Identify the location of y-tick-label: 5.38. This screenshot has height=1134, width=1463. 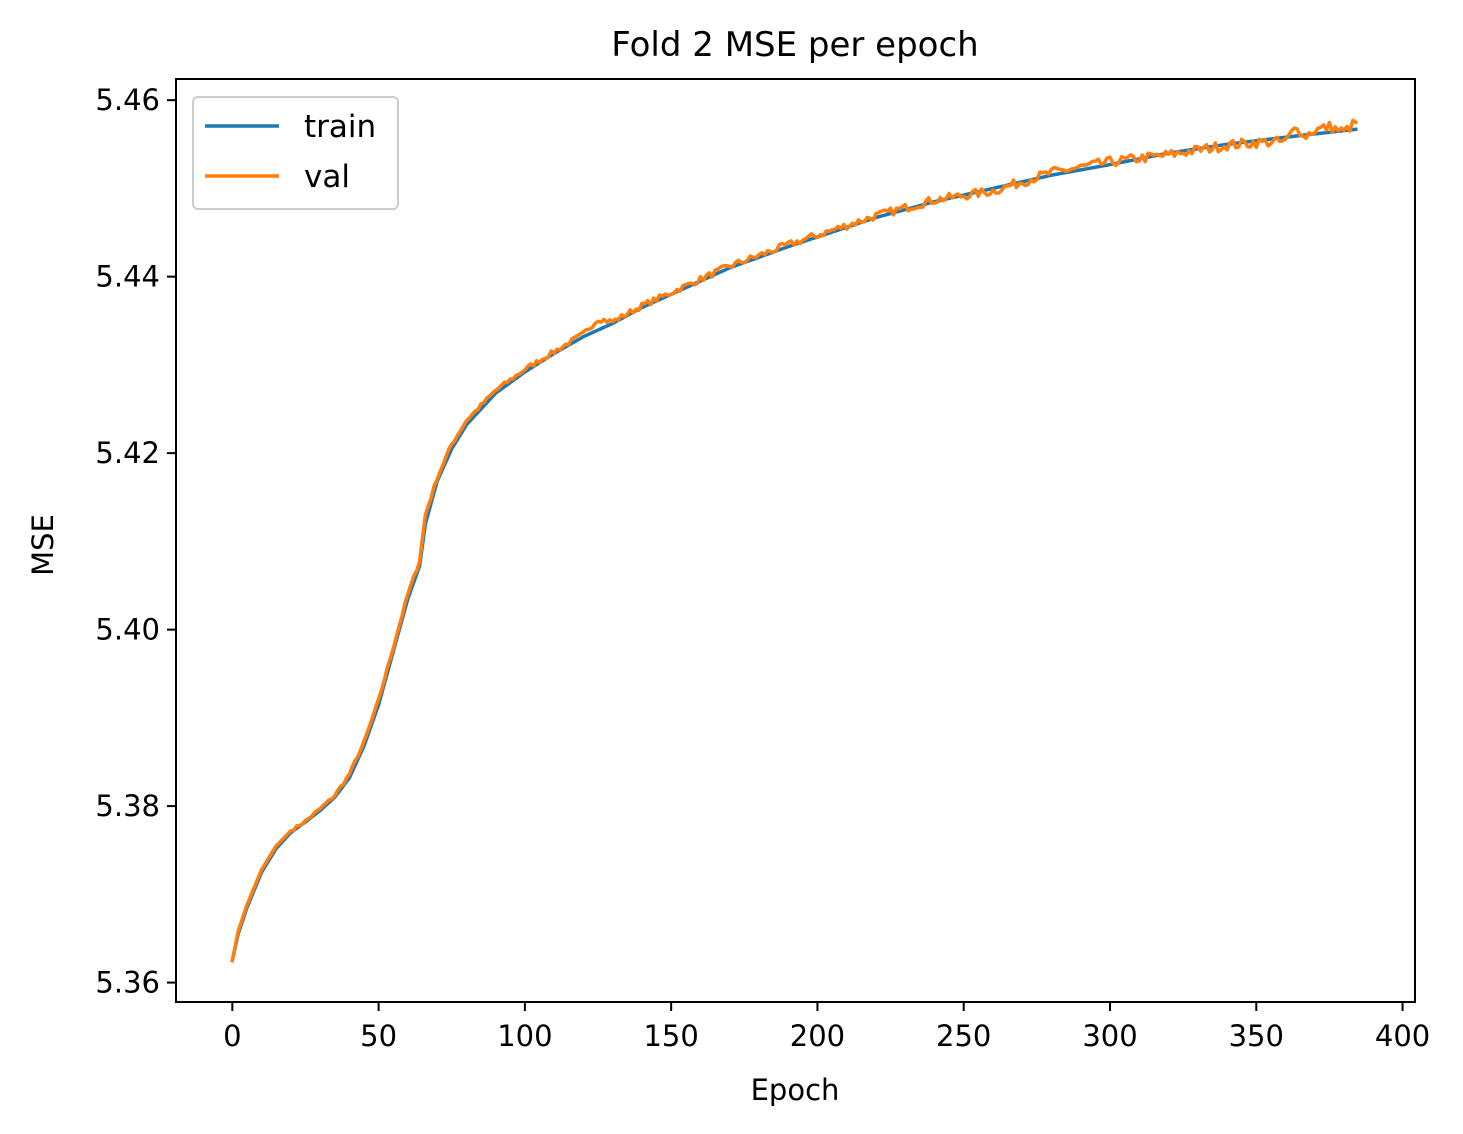
(127, 806).